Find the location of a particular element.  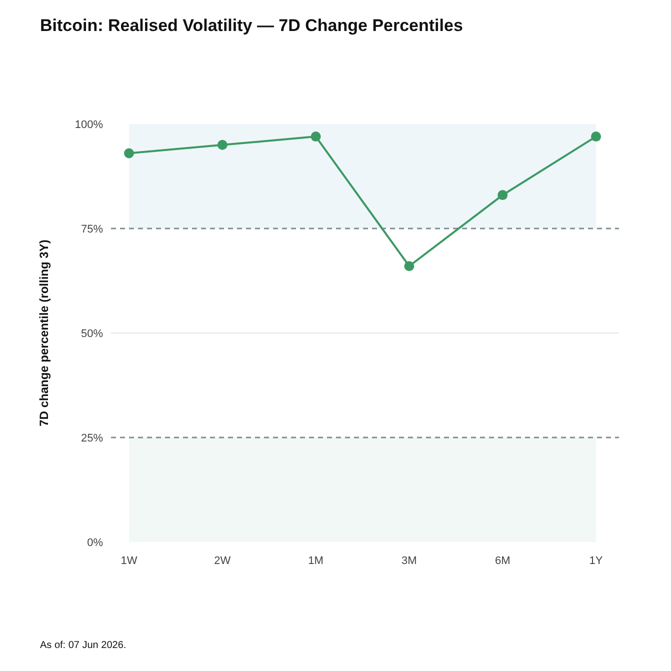

x-tick-label: 1W is located at coordinates (129, 560).